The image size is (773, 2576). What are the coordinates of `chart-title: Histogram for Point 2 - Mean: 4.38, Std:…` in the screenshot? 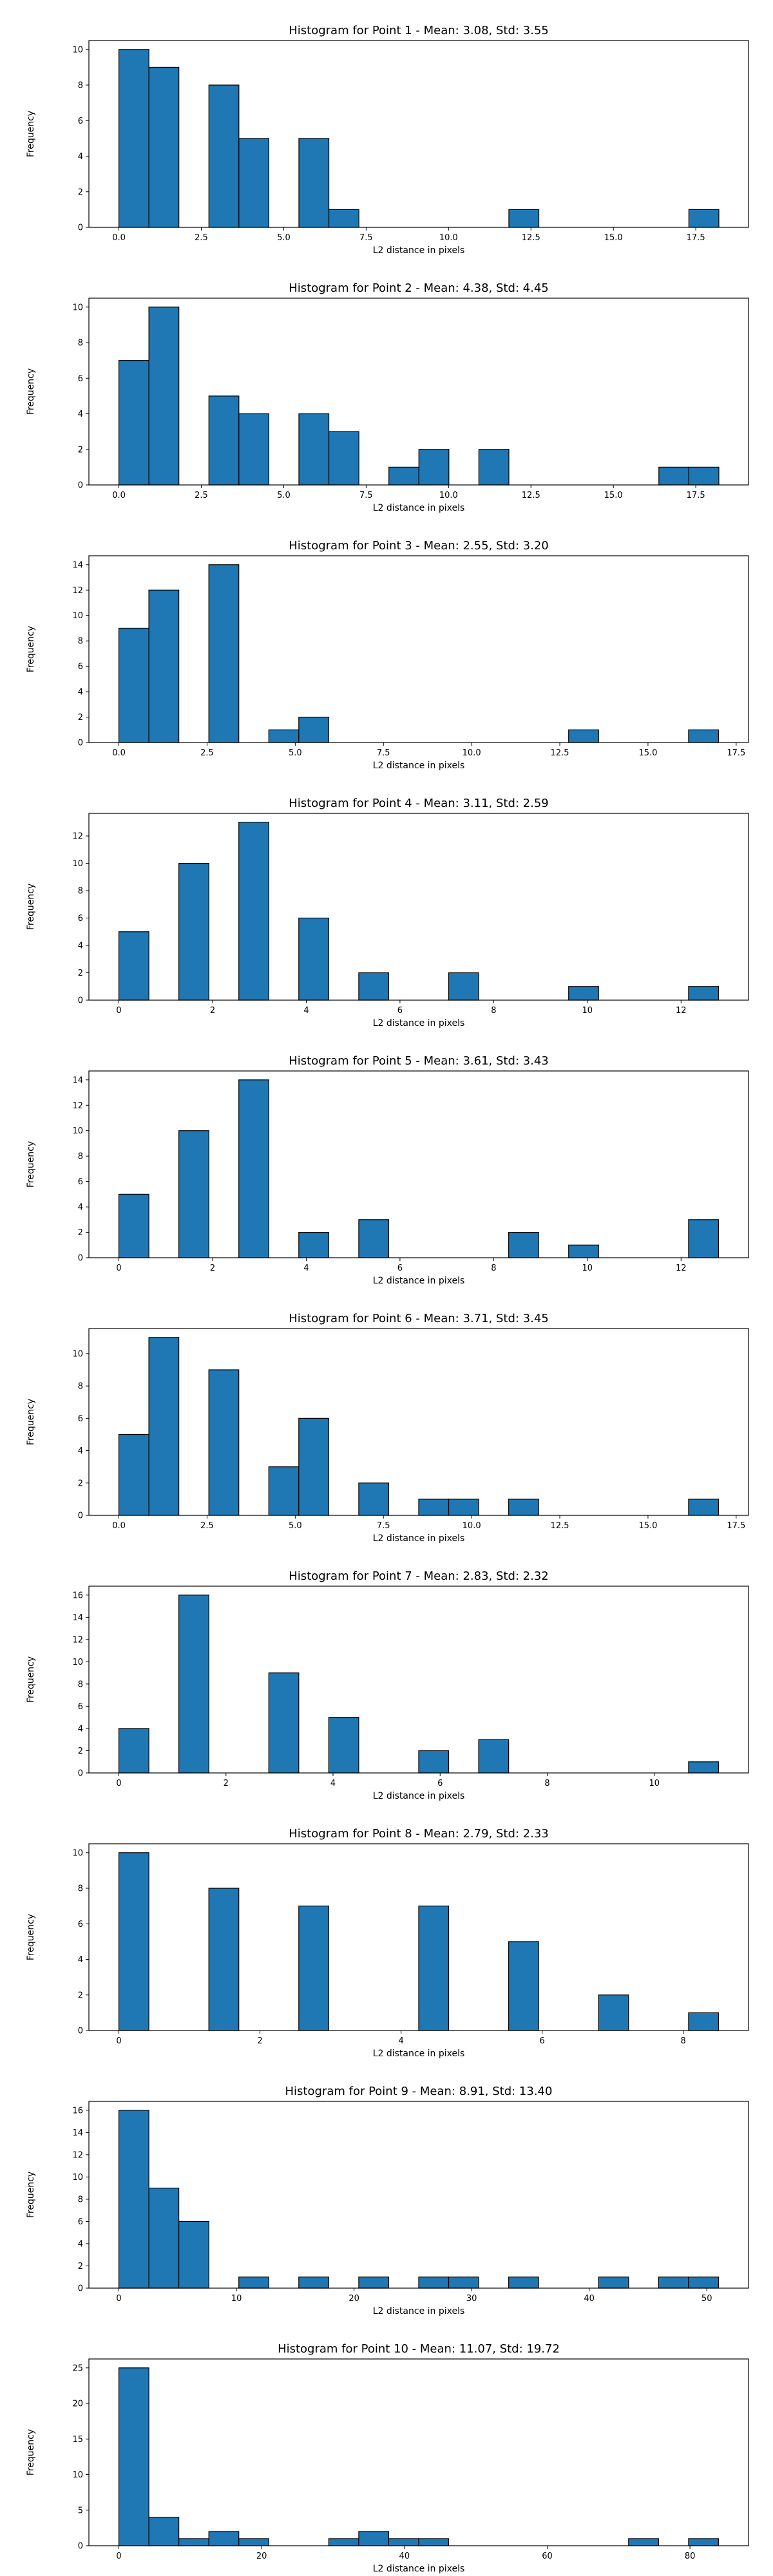 It's located at (419, 288).